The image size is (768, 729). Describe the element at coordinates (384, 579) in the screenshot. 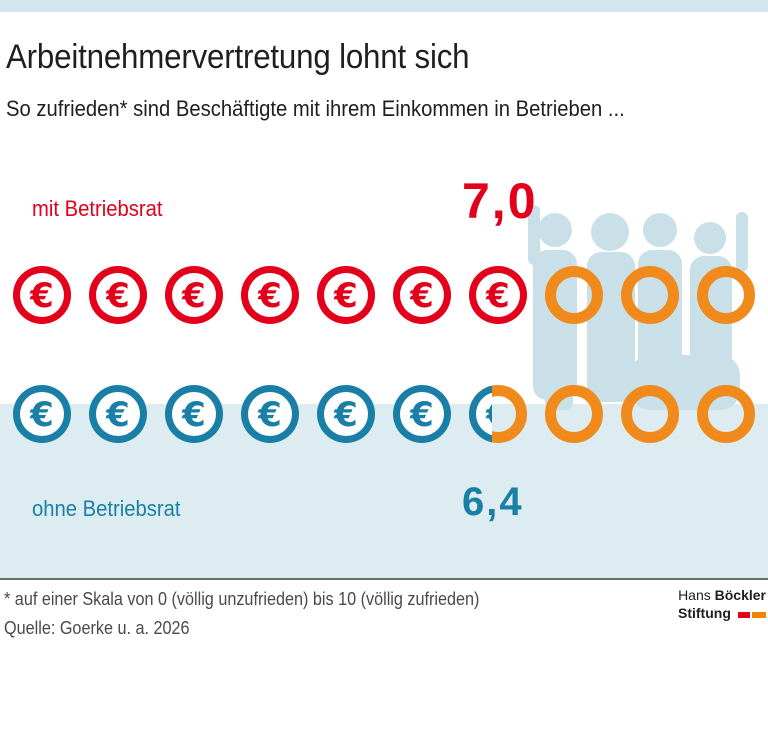

I see `footer-divider` at that location.